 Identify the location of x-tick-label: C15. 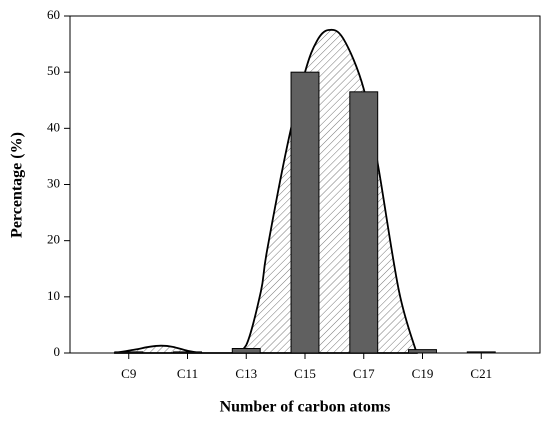
(305, 373).